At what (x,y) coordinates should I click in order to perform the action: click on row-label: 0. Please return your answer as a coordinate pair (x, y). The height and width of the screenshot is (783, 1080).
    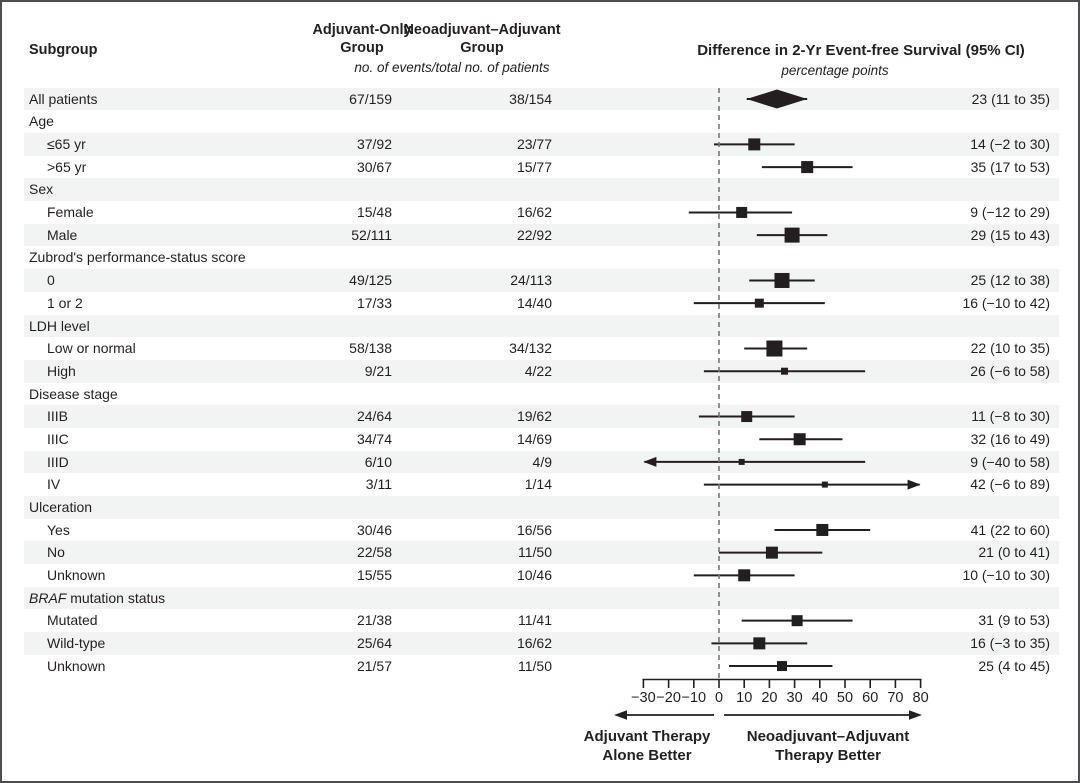
    Looking at the image, I should click on (51, 280).